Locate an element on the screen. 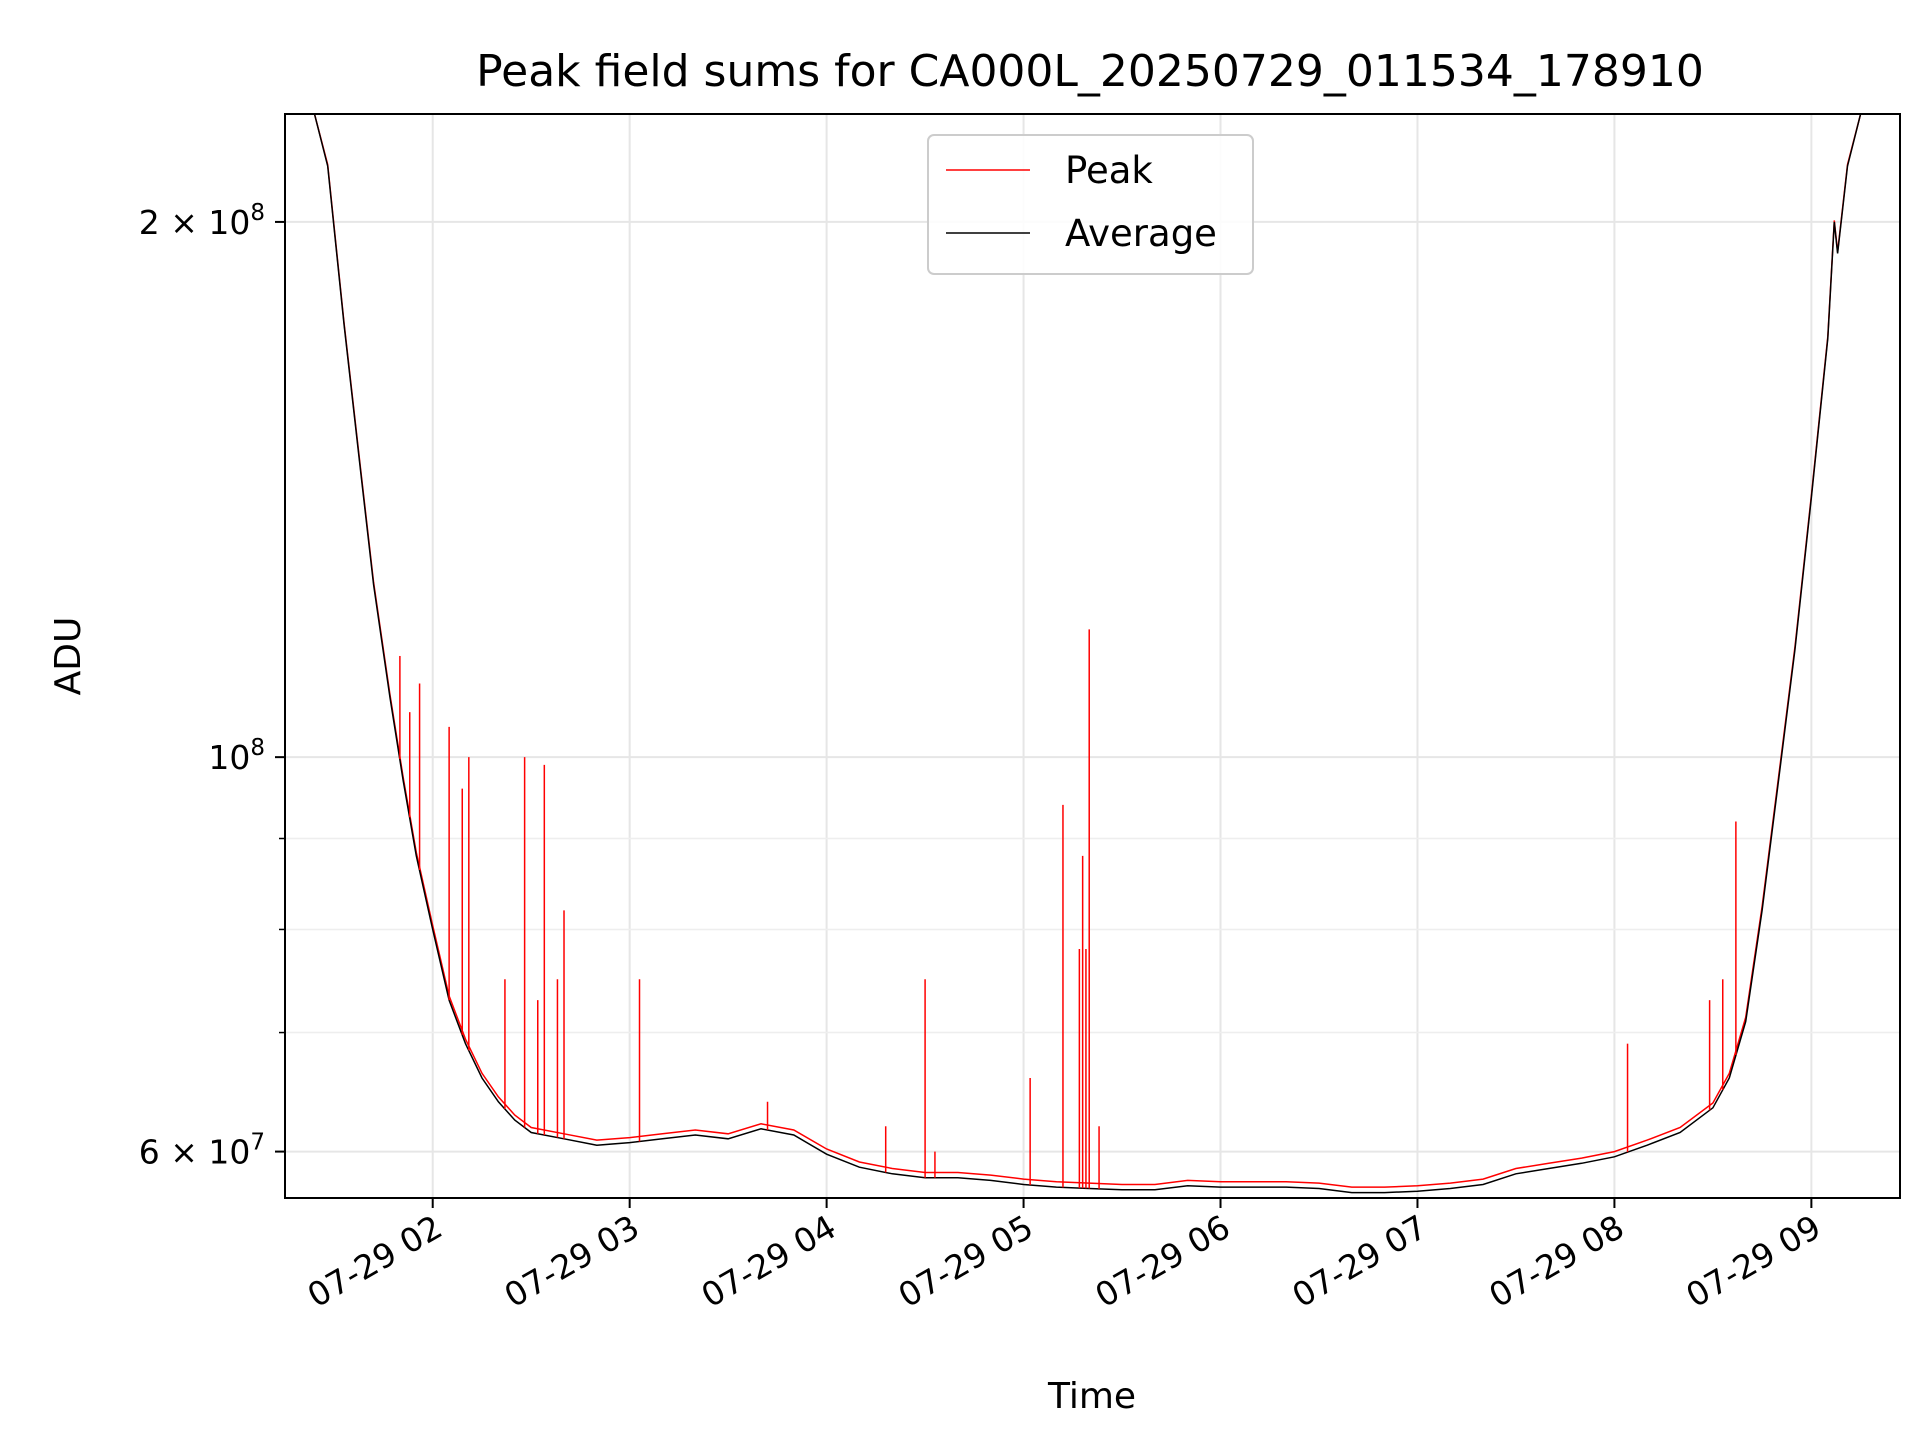 This screenshot has height=1440, width=1920. y-tick-label: 2 × 108 is located at coordinates (202, 221).